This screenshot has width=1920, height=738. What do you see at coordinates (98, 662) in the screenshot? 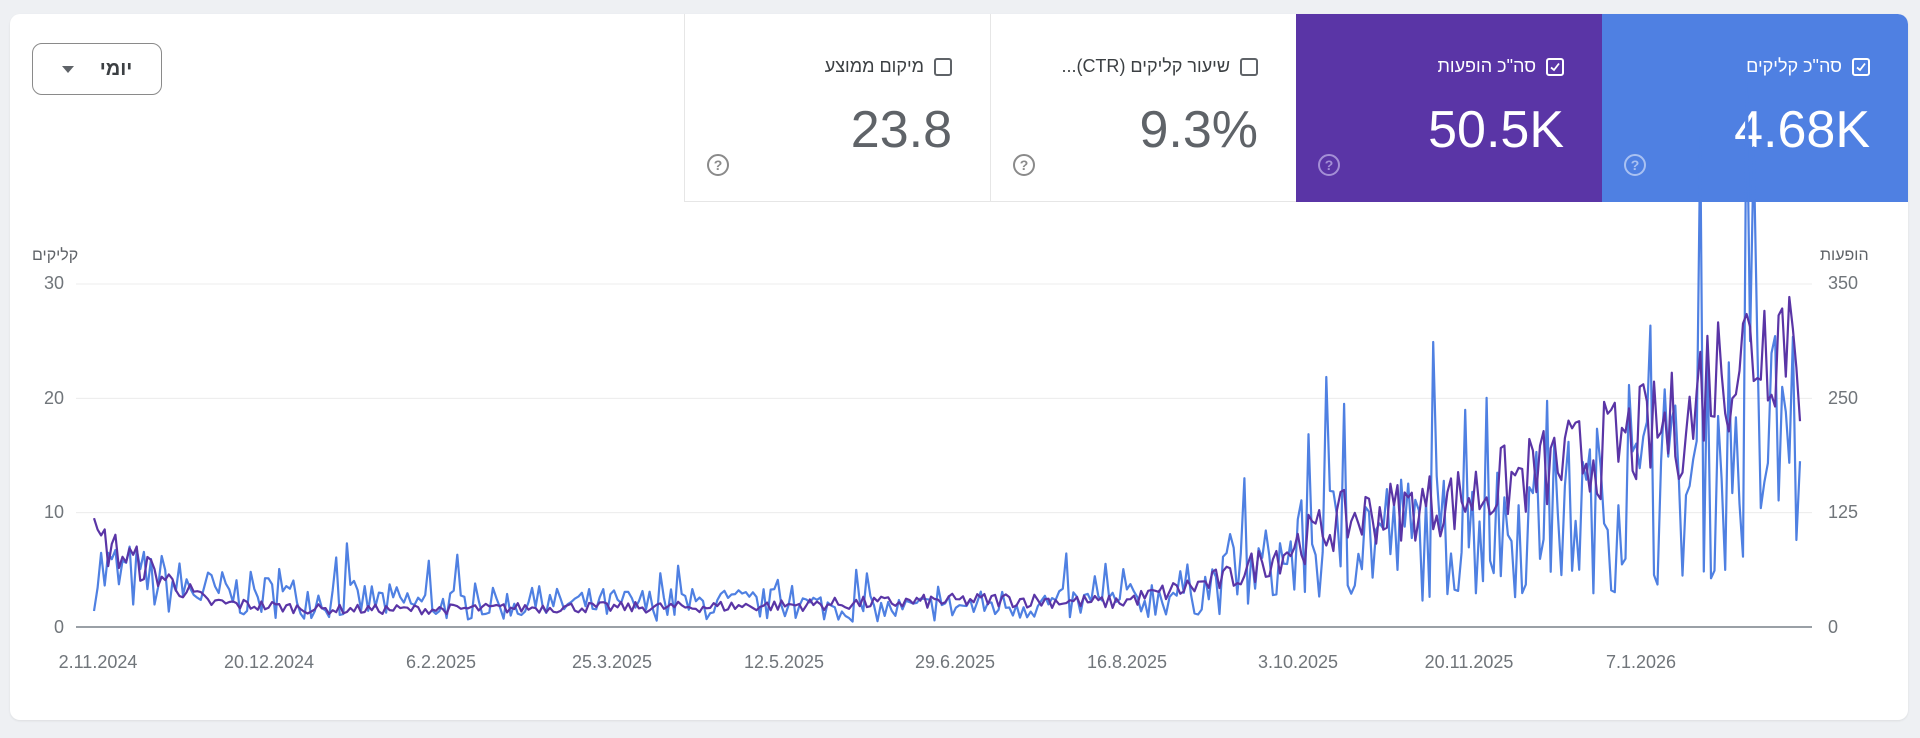
I see `x-tick: 2.11.2024` at bounding box center [98, 662].